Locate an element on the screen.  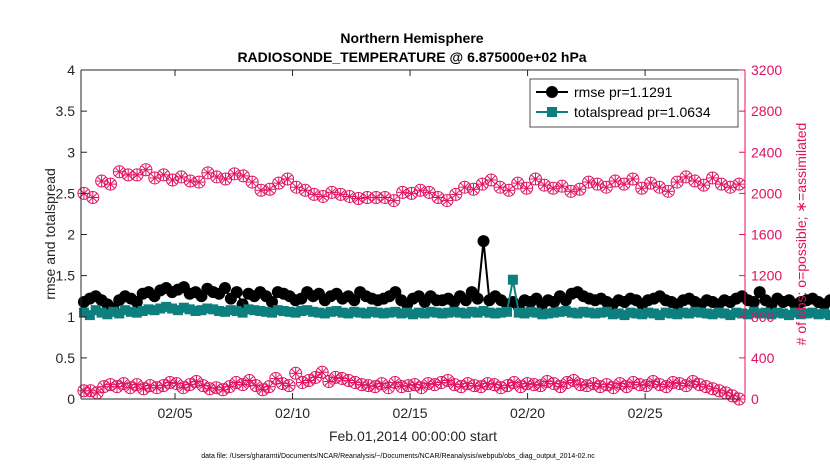
y-tick-label: 3.5 is located at coordinates (66, 111).